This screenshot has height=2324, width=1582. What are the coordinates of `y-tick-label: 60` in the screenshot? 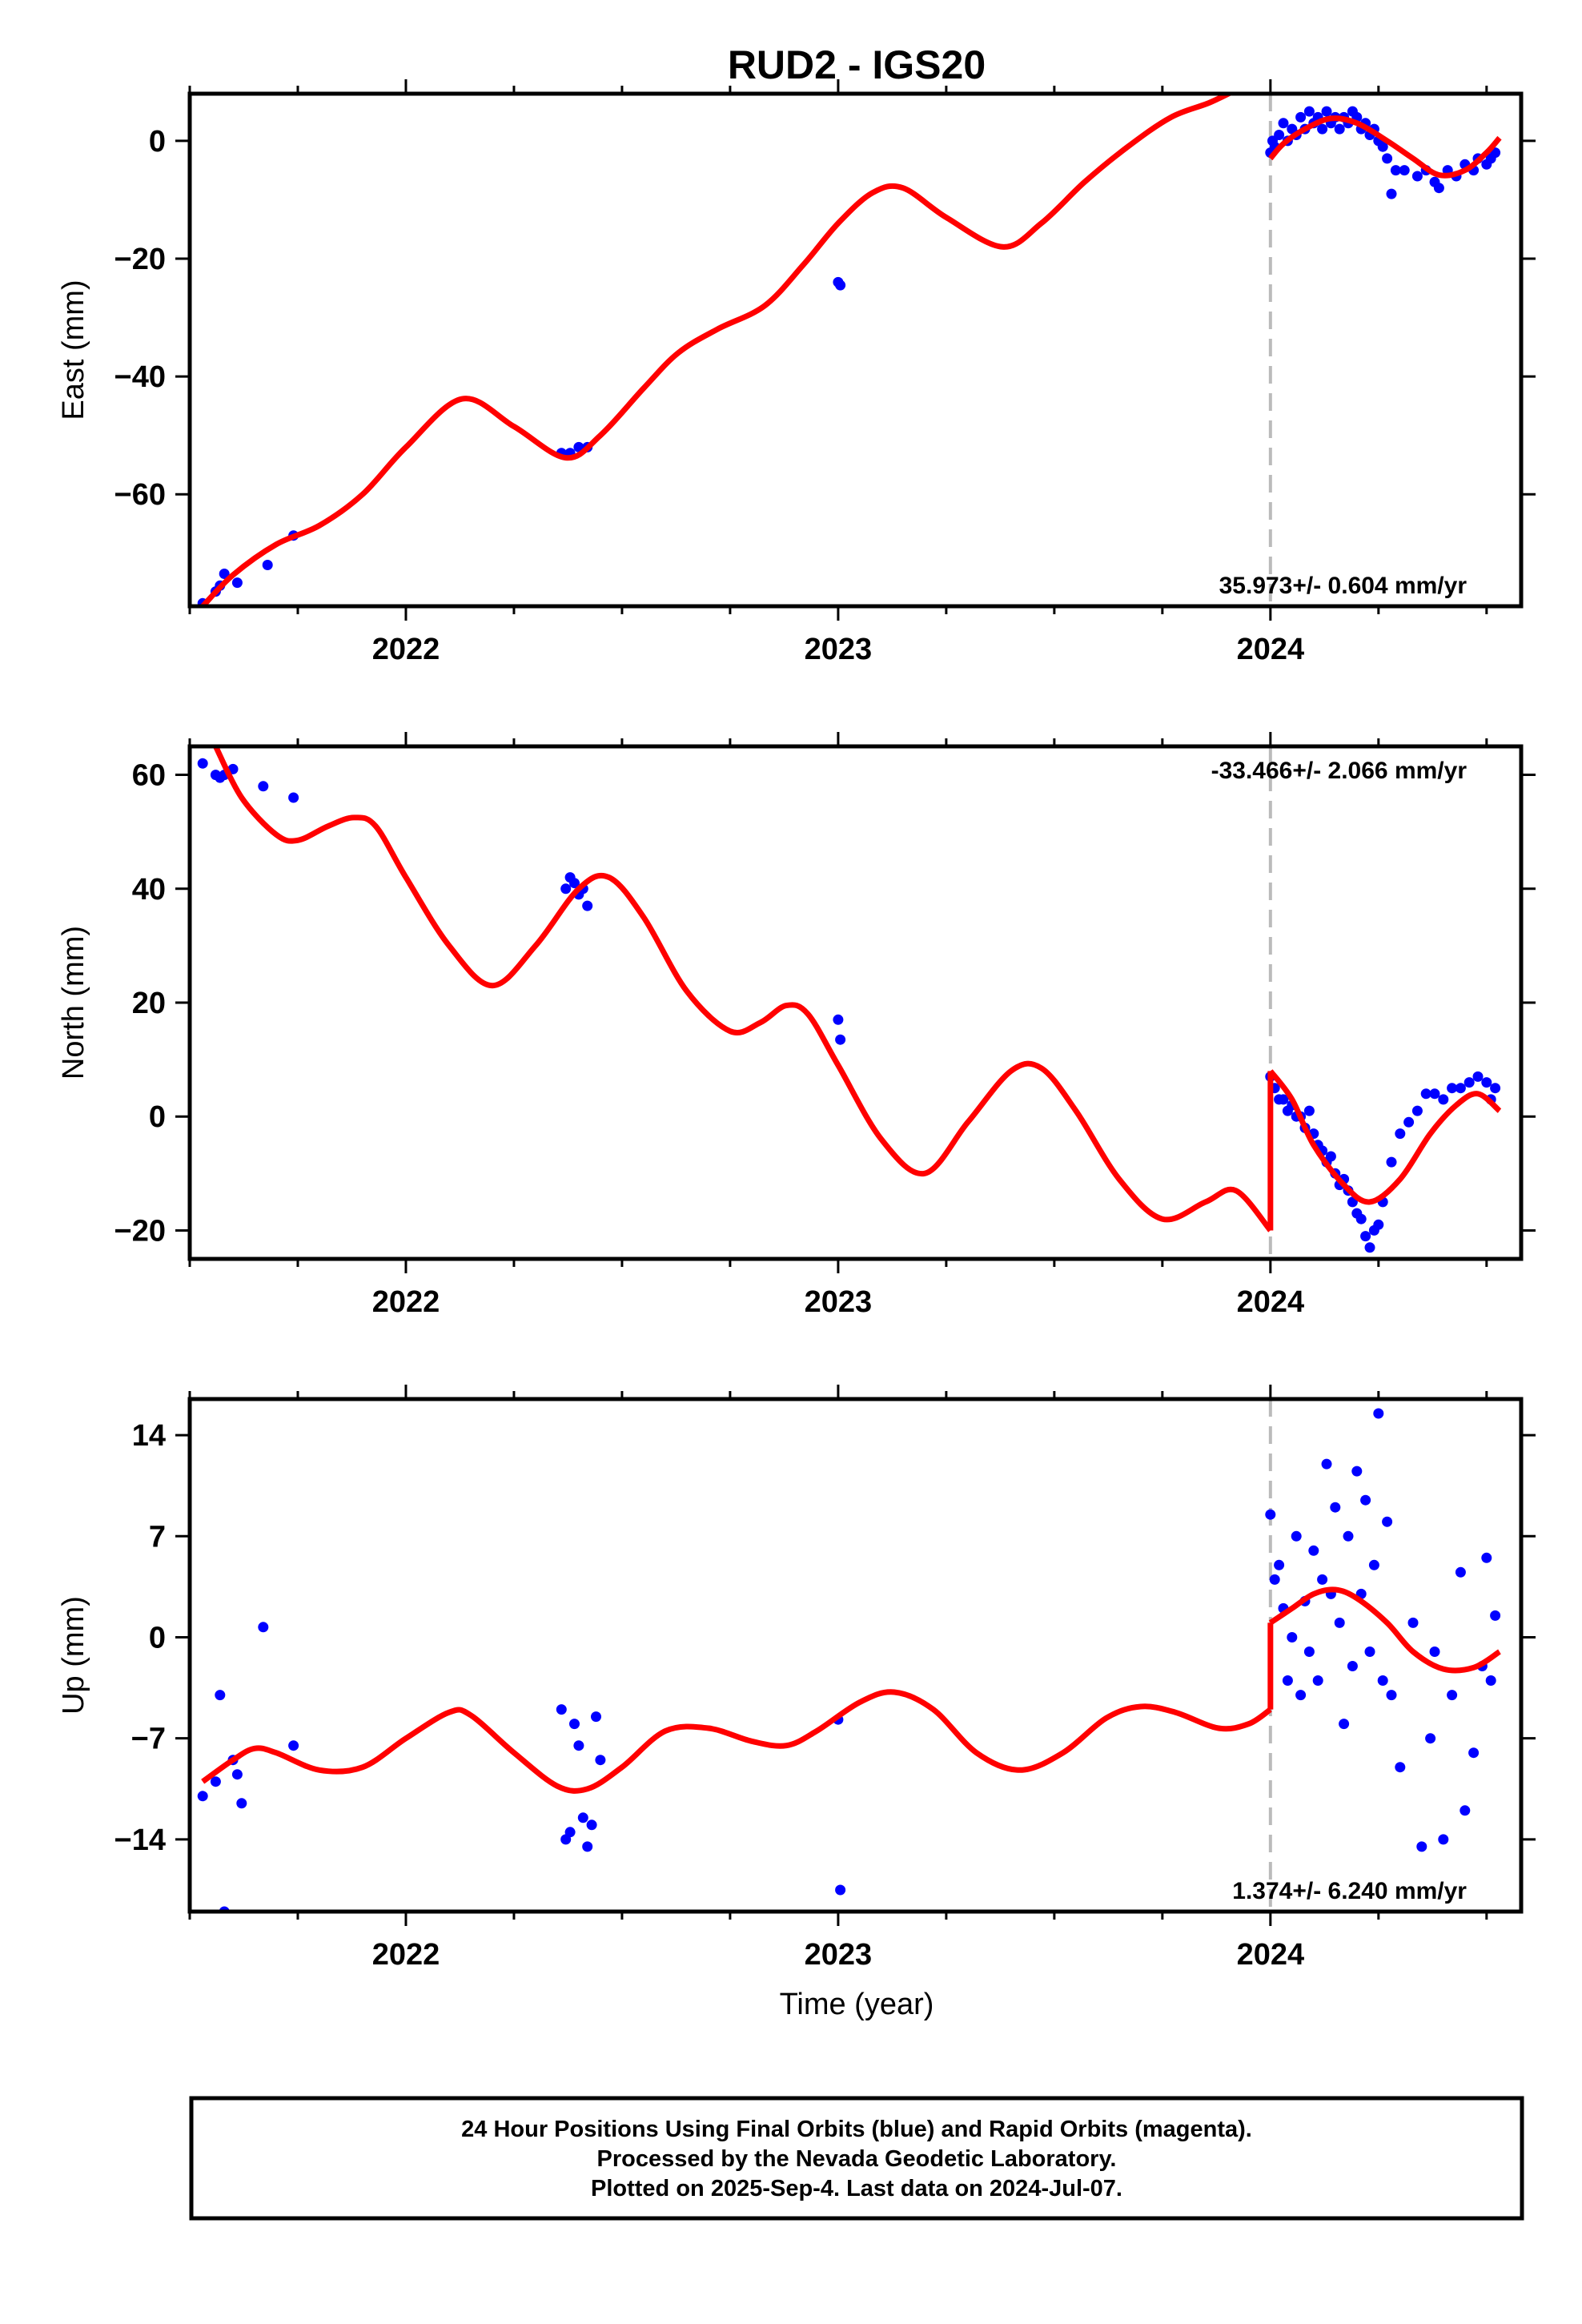 It's located at (149, 776).